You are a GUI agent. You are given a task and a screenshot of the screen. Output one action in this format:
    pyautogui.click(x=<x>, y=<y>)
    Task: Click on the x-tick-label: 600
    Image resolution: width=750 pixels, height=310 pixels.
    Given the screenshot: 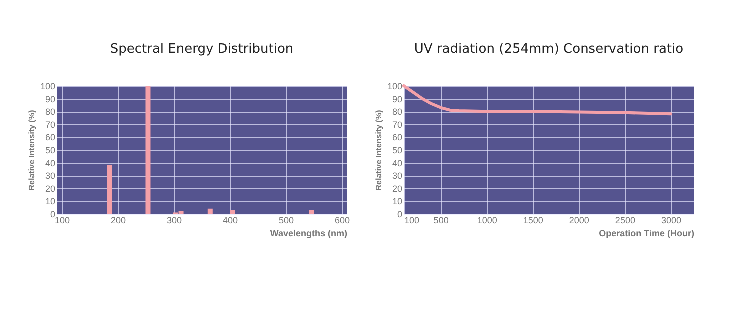 What is the action you would take?
    pyautogui.click(x=342, y=221)
    